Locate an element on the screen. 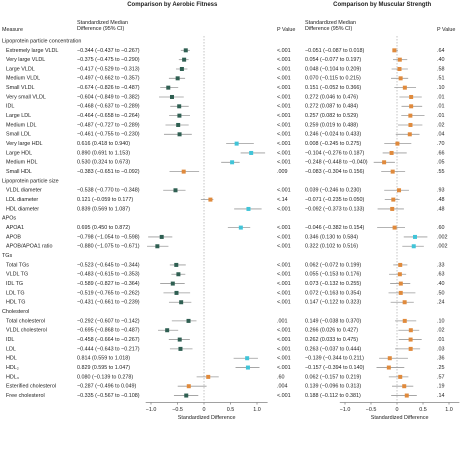 The image size is (467, 451). estimate-label: 0.695 (0.450 to 0.872) is located at coordinates (103, 228).